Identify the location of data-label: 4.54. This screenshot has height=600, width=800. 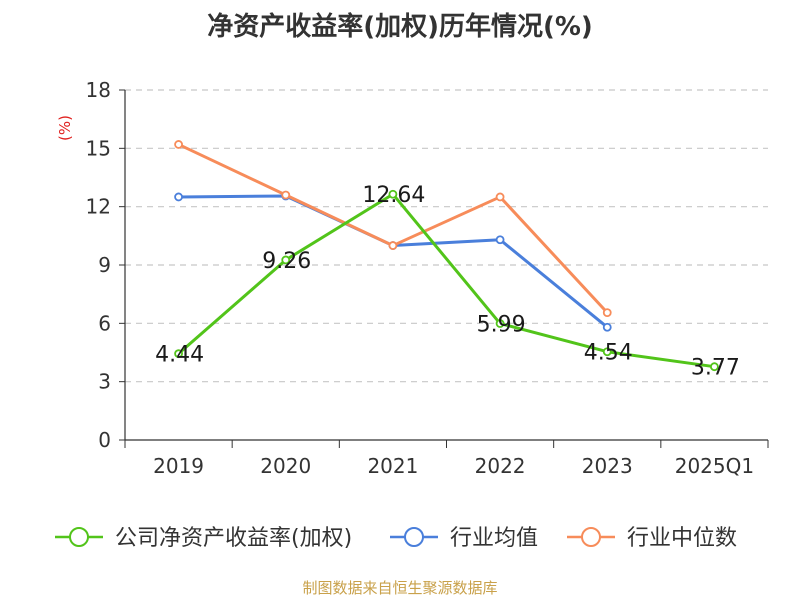
(608, 353).